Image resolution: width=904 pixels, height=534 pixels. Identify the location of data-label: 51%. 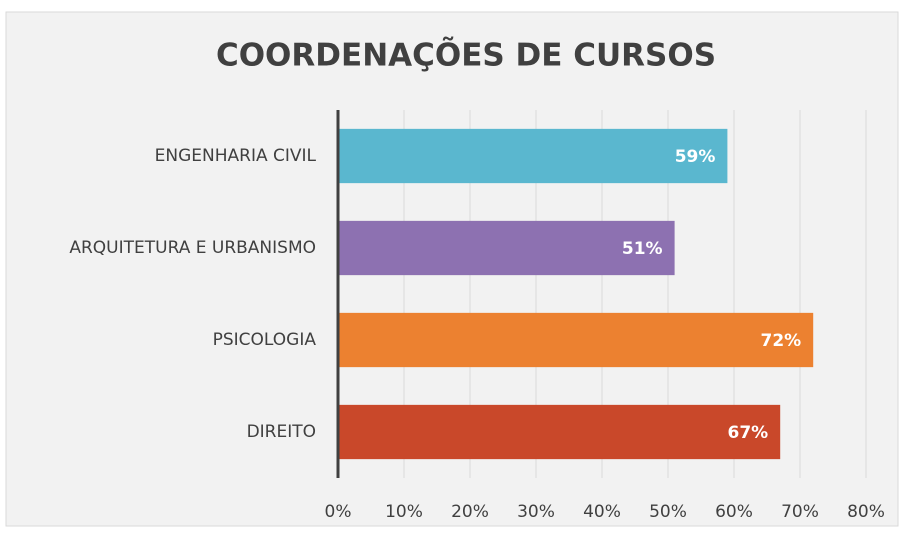
(642, 249).